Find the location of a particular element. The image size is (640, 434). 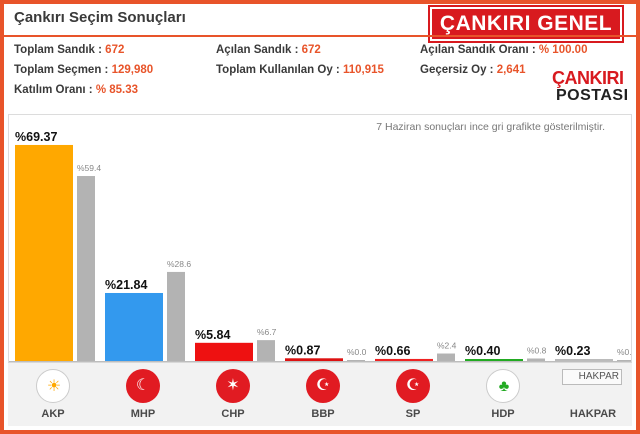

stat-label: Toplam Seçmen : is located at coordinates (61, 70).